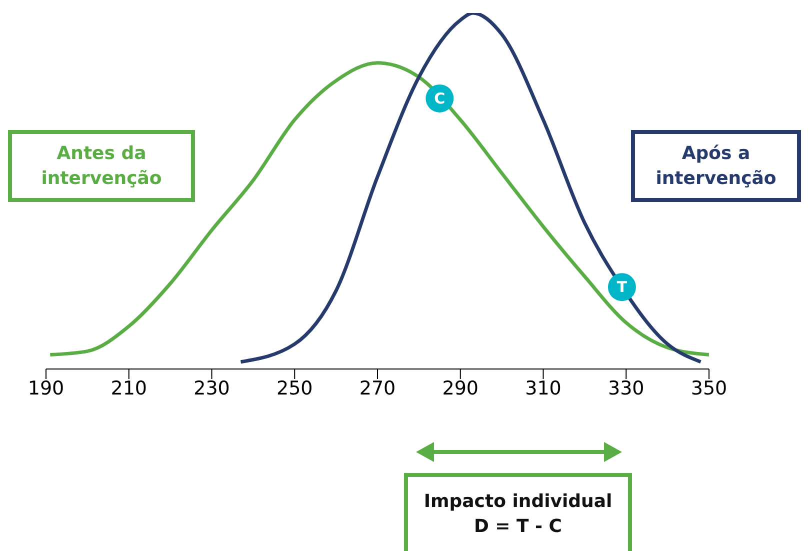 The image size is (809, 551). Describe the element at coordinates (101, 166) in the screenshot. I see `text: Antes da intervenção` at that location.